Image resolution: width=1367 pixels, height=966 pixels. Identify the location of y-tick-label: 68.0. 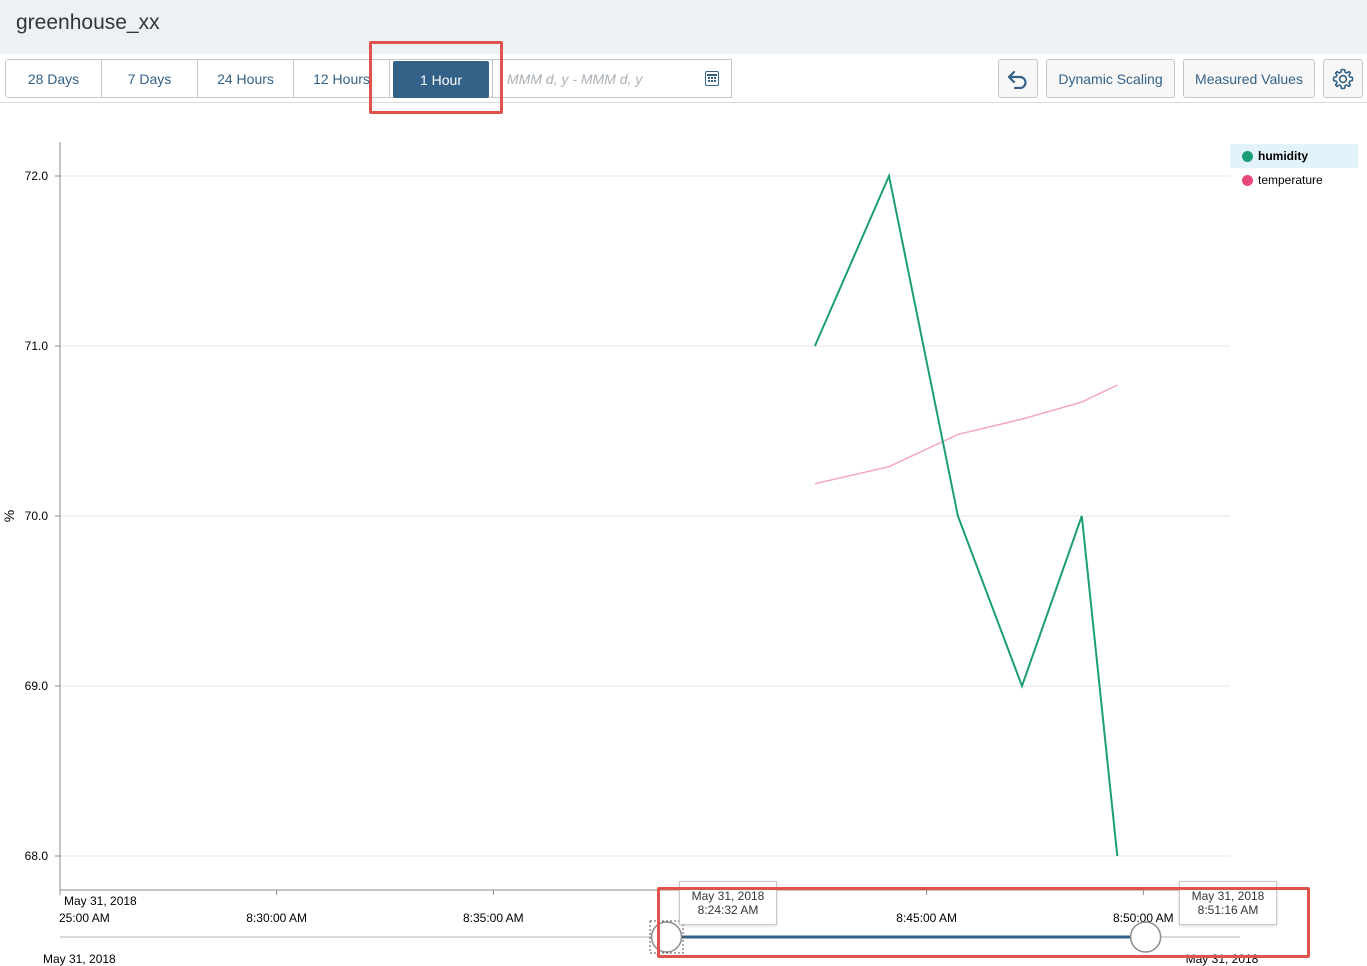
(37, 856).